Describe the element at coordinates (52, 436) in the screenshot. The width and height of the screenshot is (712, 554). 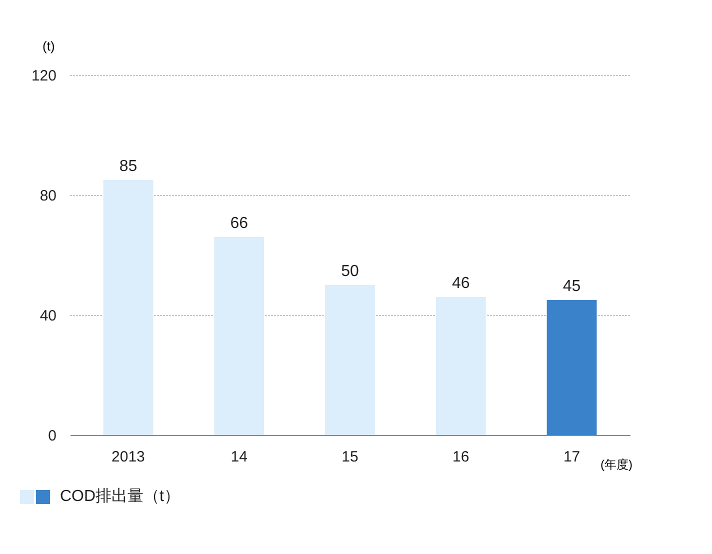
I see `y-tick-label: 0` at that location.